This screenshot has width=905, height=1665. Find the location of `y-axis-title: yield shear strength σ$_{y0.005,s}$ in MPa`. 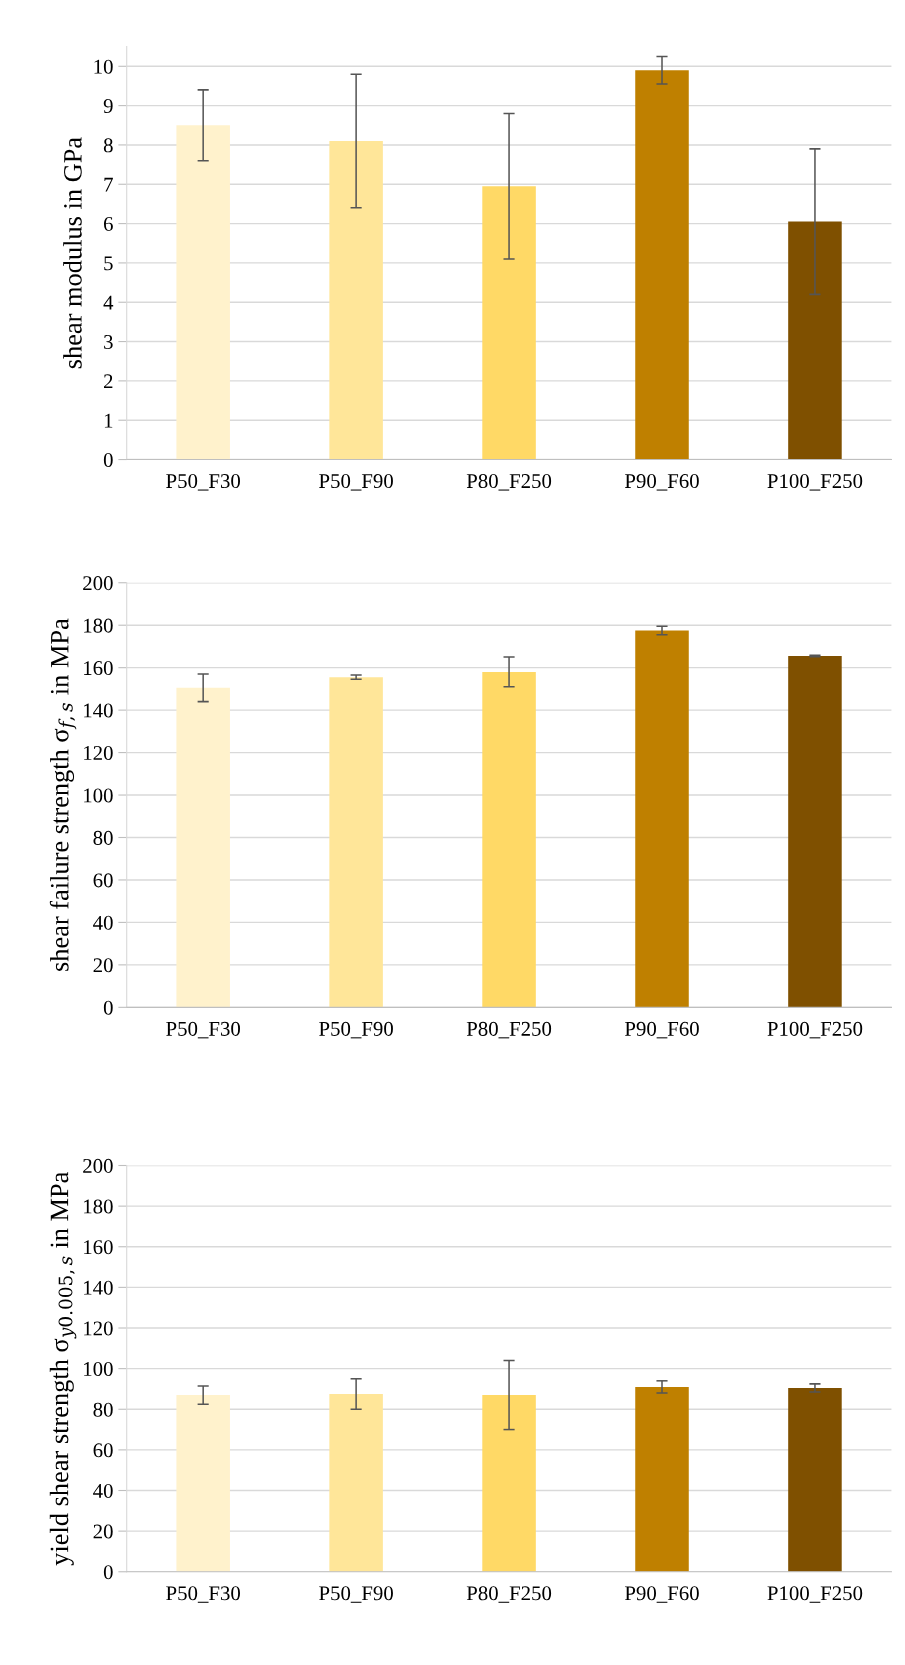

y-axis-title: yield shear strength σ$_{y0.005,s}$ in MPa is located at coordinates (63, 1368).